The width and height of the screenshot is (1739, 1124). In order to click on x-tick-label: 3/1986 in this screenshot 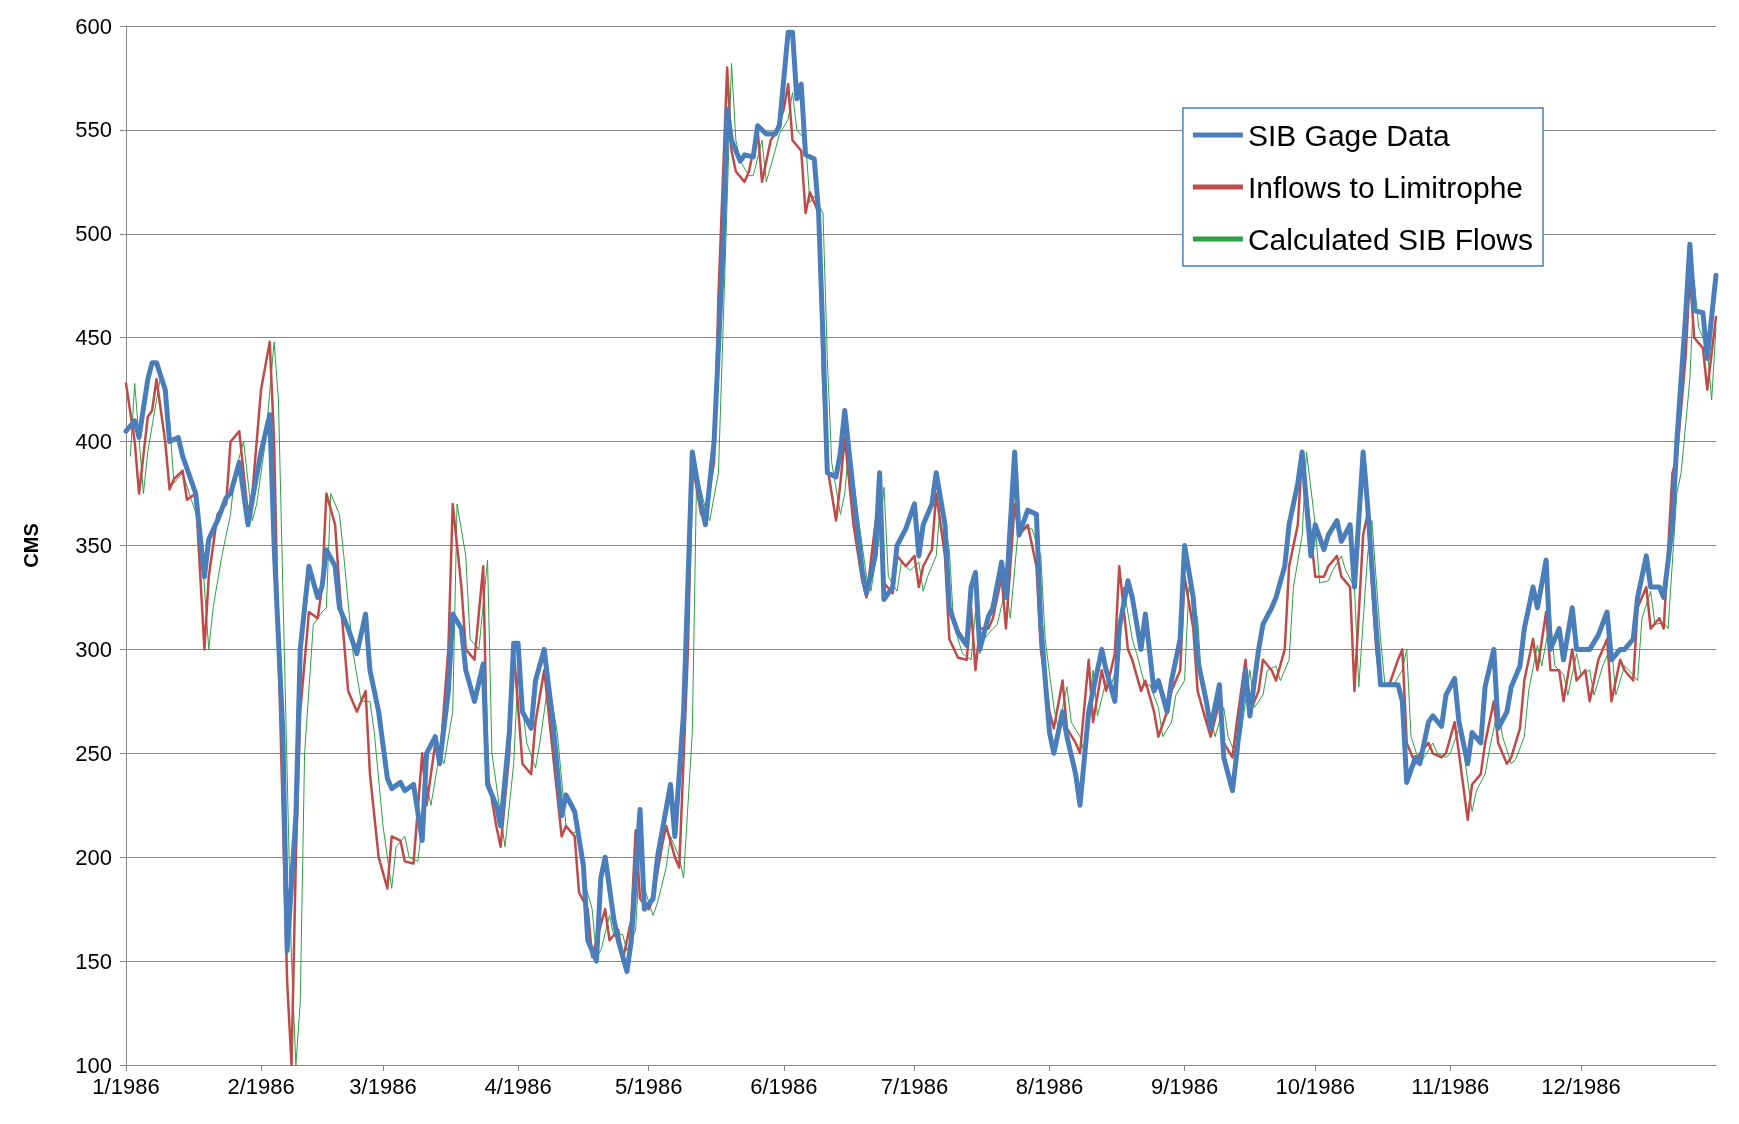, I will do `click(383, 1086)`.